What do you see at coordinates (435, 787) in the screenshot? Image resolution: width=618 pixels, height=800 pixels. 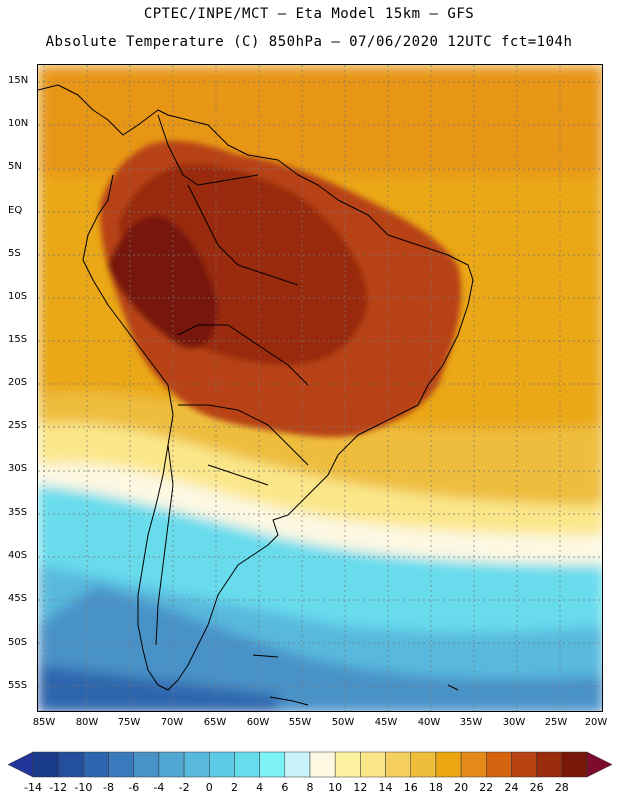 I see `colorbar-tick-label: 18` at bounding box center [435, 787].